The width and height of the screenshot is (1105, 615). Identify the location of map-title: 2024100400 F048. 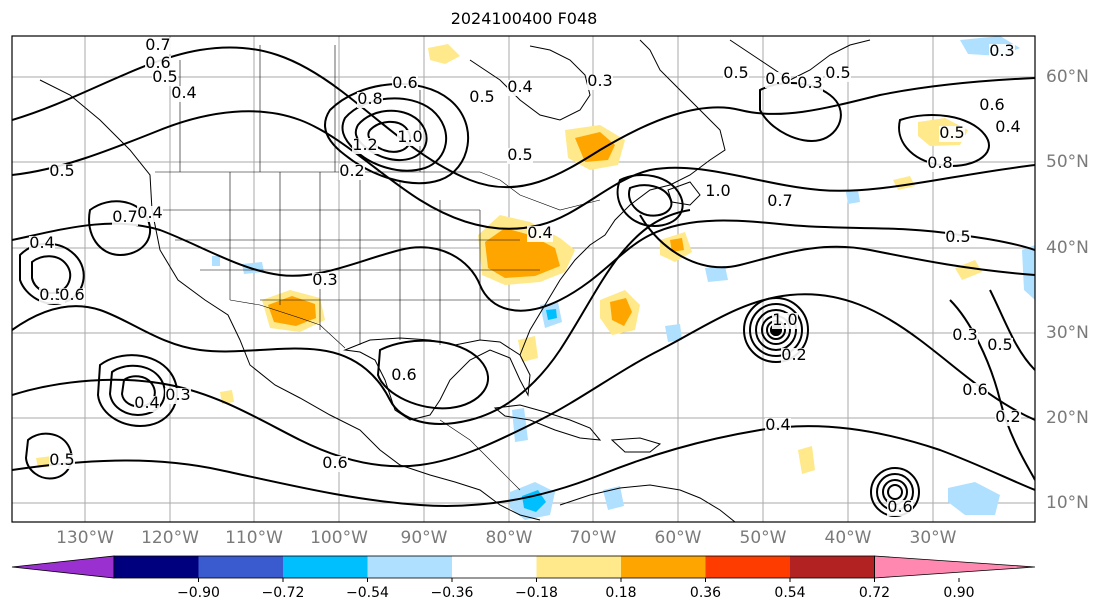
(524, 18).